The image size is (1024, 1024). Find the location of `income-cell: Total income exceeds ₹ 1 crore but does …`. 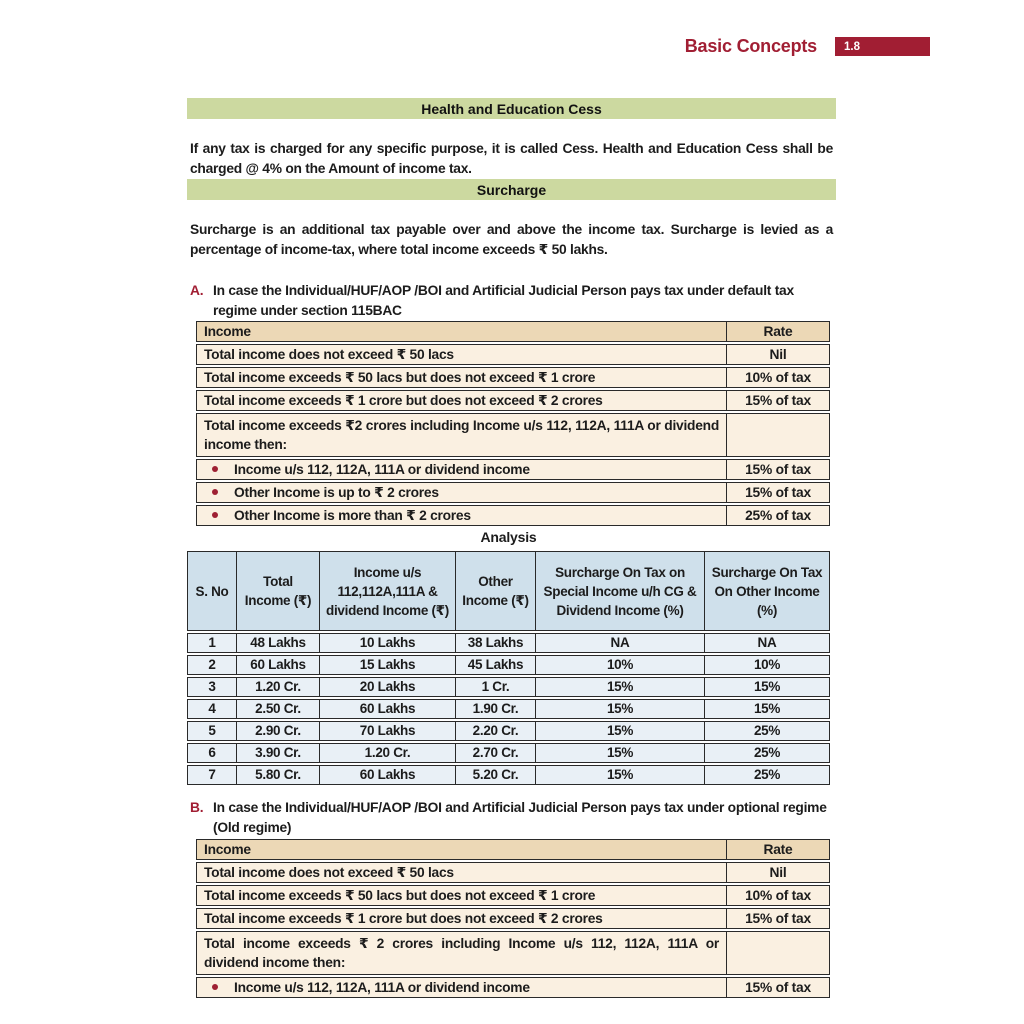

income-cell: Total income exceeds ₹ 1 crore but does … is located at coordinates (461, 918).